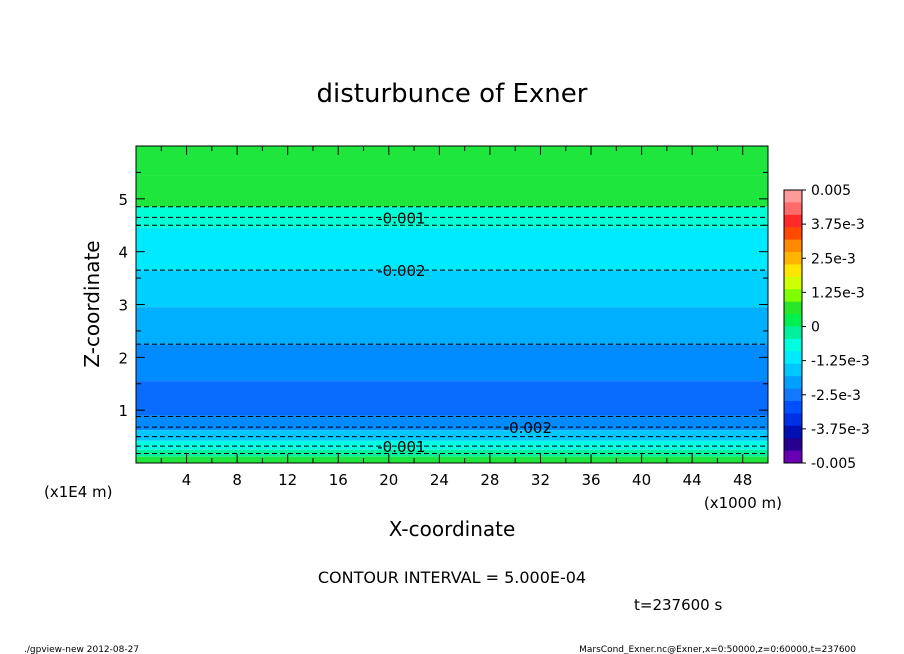 The image size is (904, 654). I want to click on time-label: t=237600 s, so click(678, 605).